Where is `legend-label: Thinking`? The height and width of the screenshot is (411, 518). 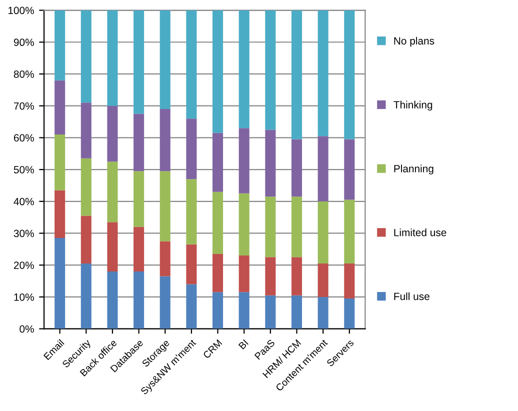
legend-label: Thinking is located at coordinates (413, 105).